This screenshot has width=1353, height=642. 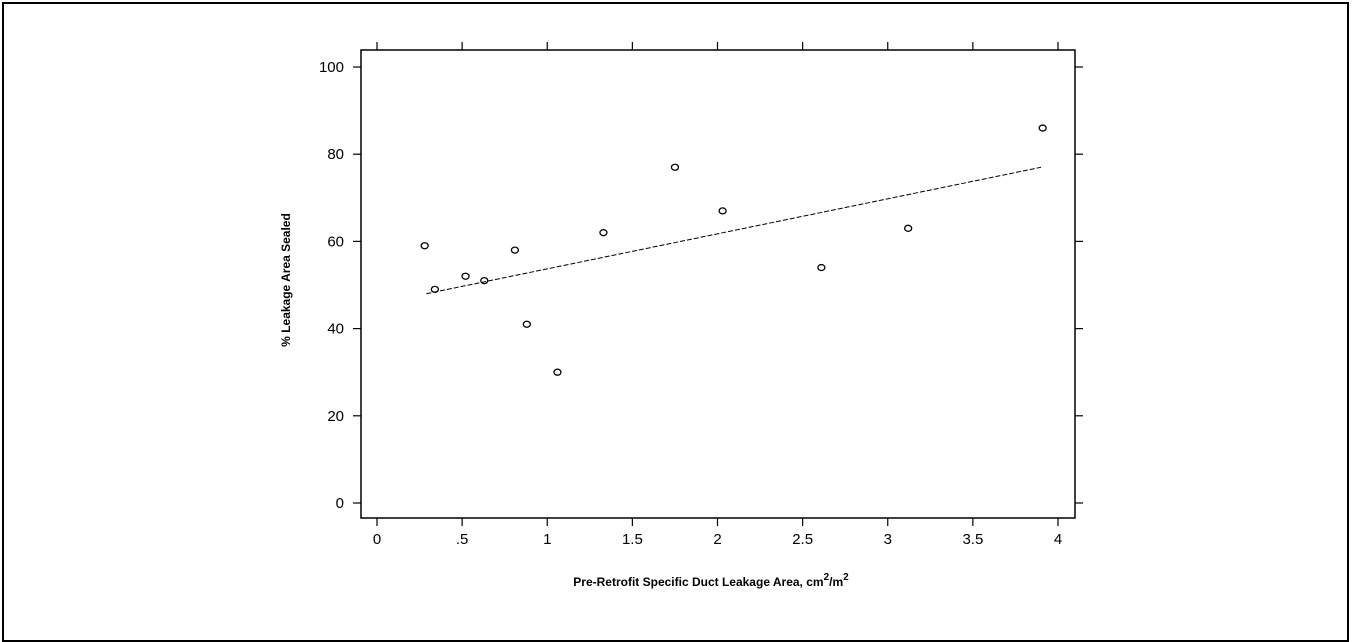 What do you see at coordinates (335, 154) in the screenshot?
I see `y-tick-label: 80` at bounding box center [335, 154].